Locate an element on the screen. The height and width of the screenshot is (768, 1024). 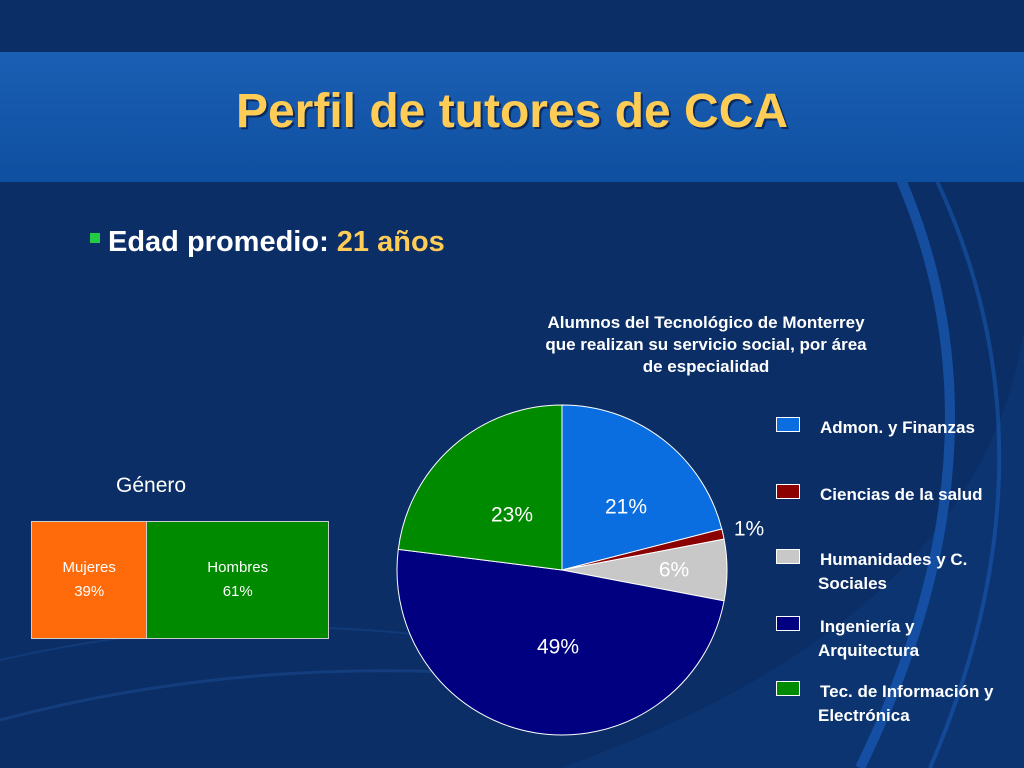
gender-label-mujeres: Mujeres is located at coordinates (89, 567).